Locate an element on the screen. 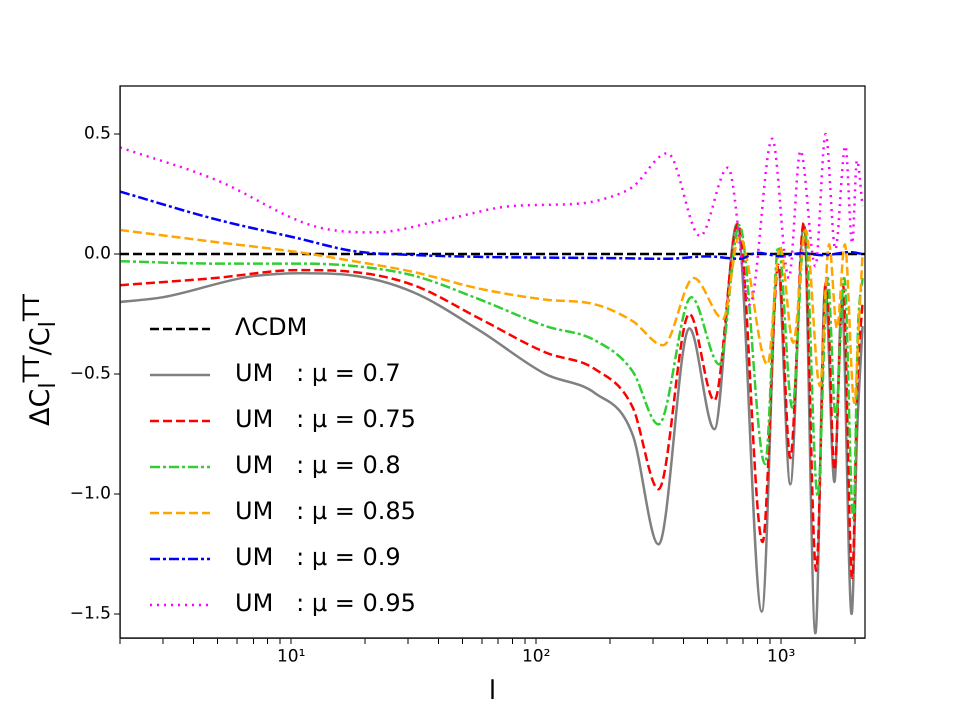  legend-label: UM : μ = 0.85 is located at coordinates (325, 511).